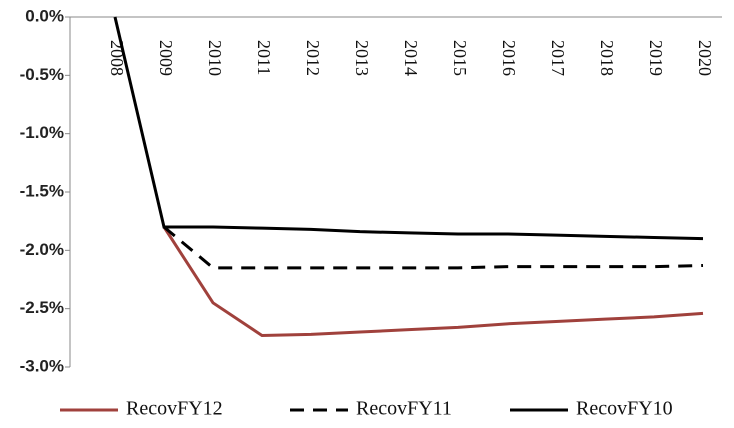 The width and height of the screenshot is (734, 428). I want to click on series-line, so click(433, 247).